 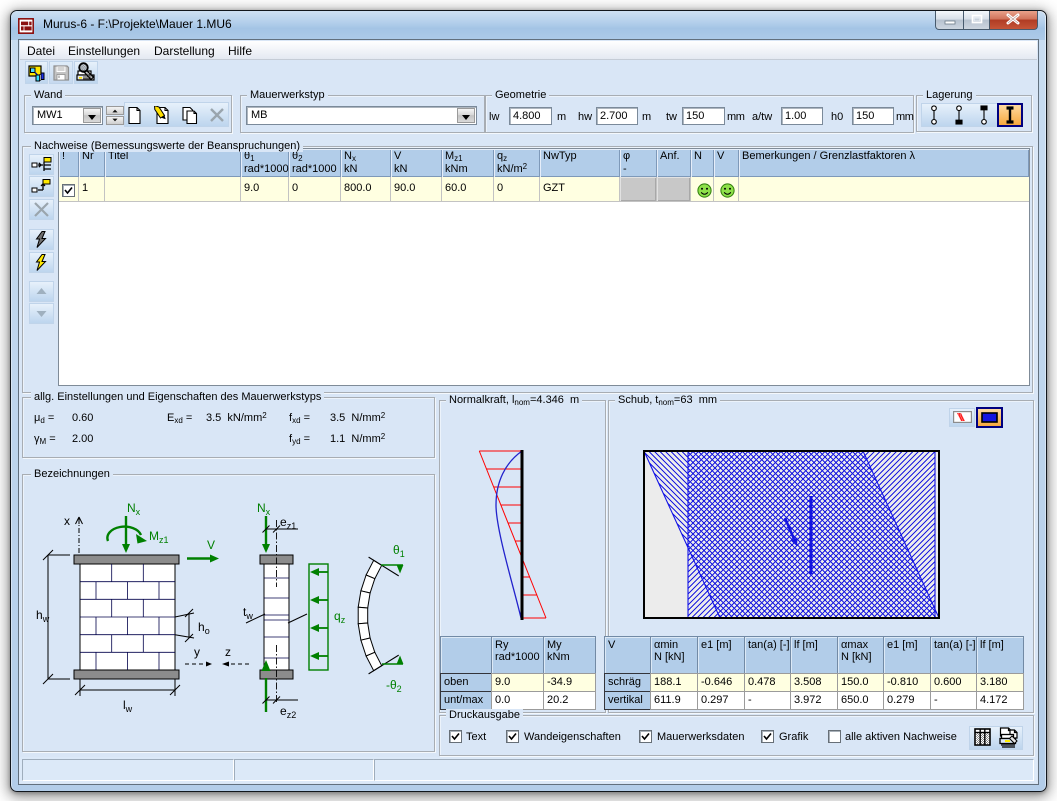 What do you see at coordinates (204, 628) in the screenshot?
I see `svg-text: ho` at bounding box center [204, 628].